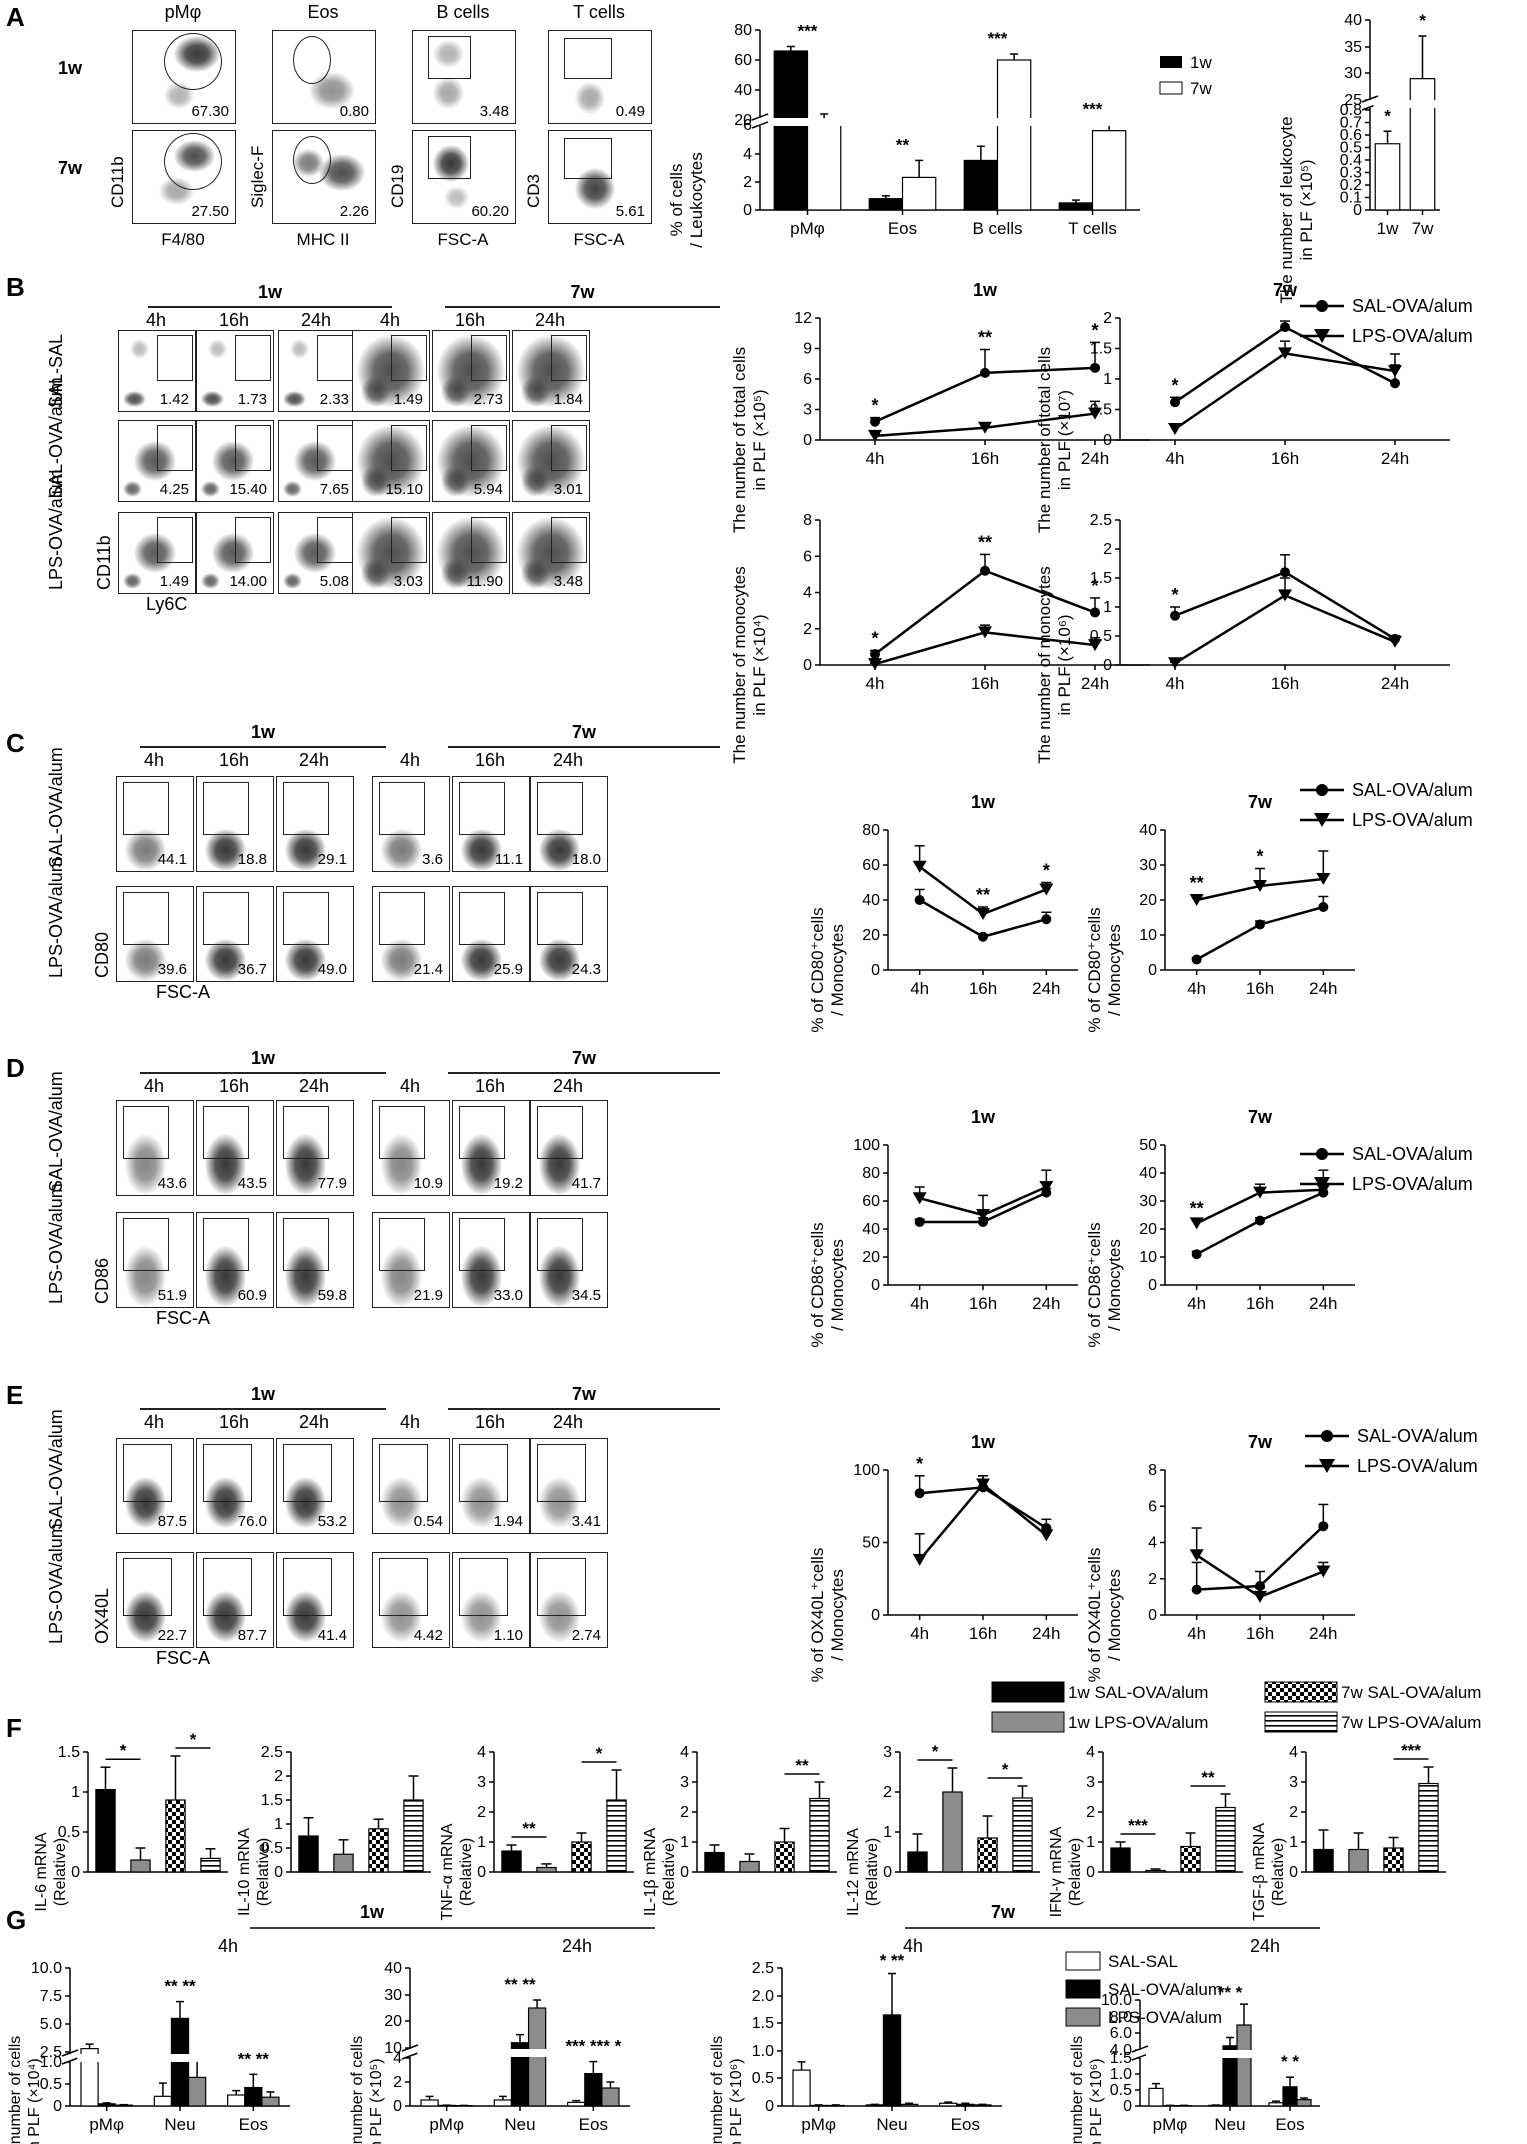  What do you see at coordinates (569, 1148) in the screenshot?
I see `flow-plot: 41.7` at bounding box center [569, 1148].